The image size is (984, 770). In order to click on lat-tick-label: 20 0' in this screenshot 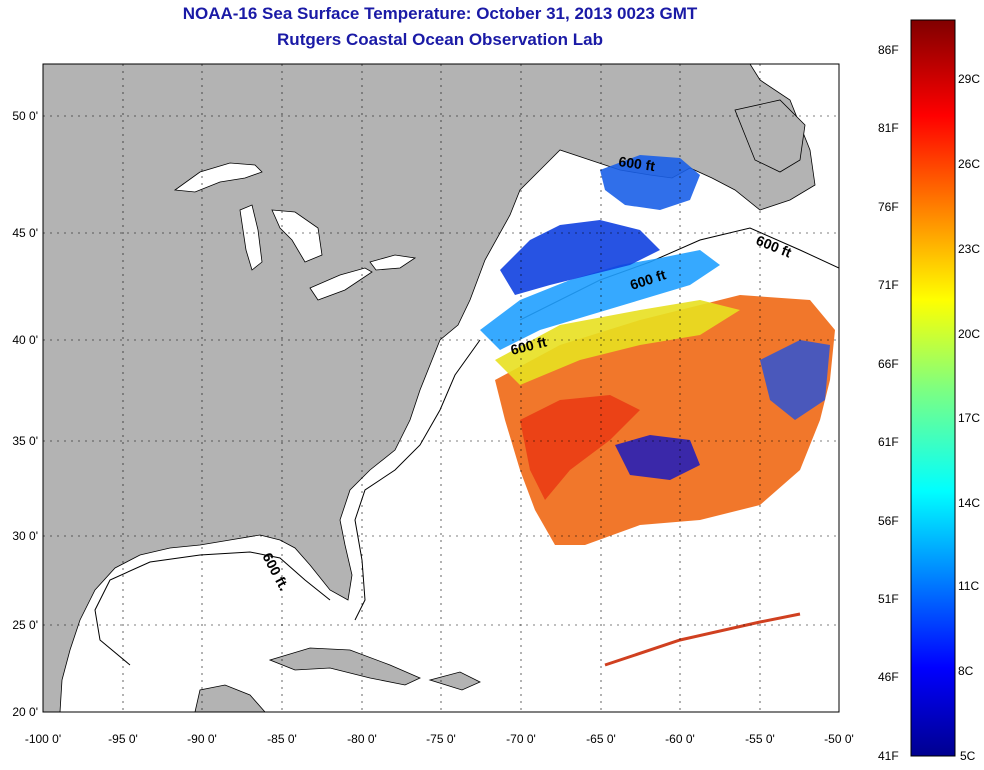, I will do `click(25, 712)`.